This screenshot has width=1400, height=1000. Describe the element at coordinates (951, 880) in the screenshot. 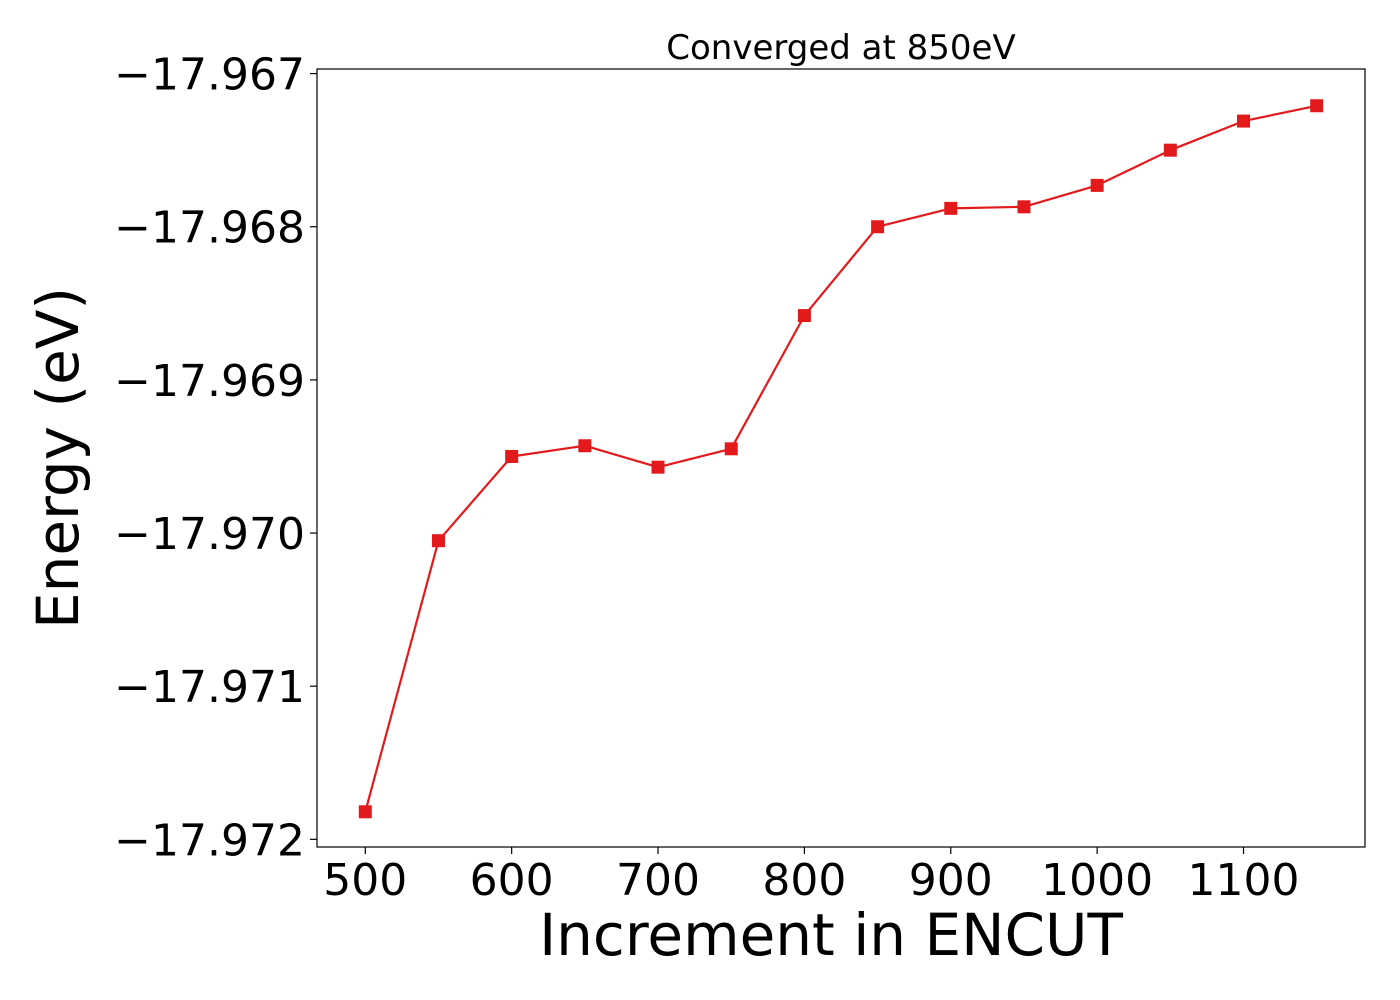

I see `x-tick-label: 900` at that location.